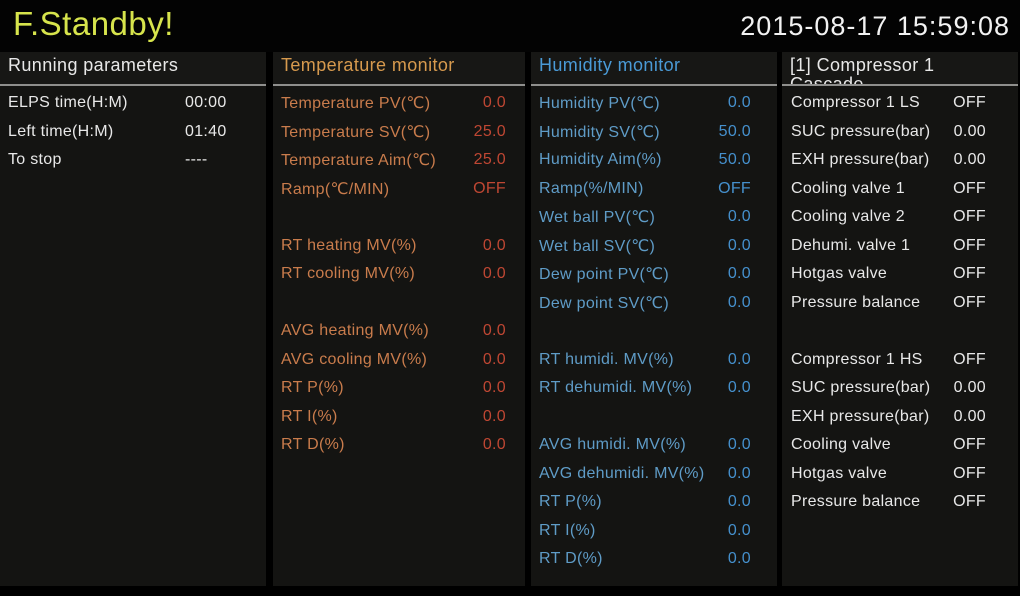  I want to click on param-label: Left time(H:M), so click(61, 131).